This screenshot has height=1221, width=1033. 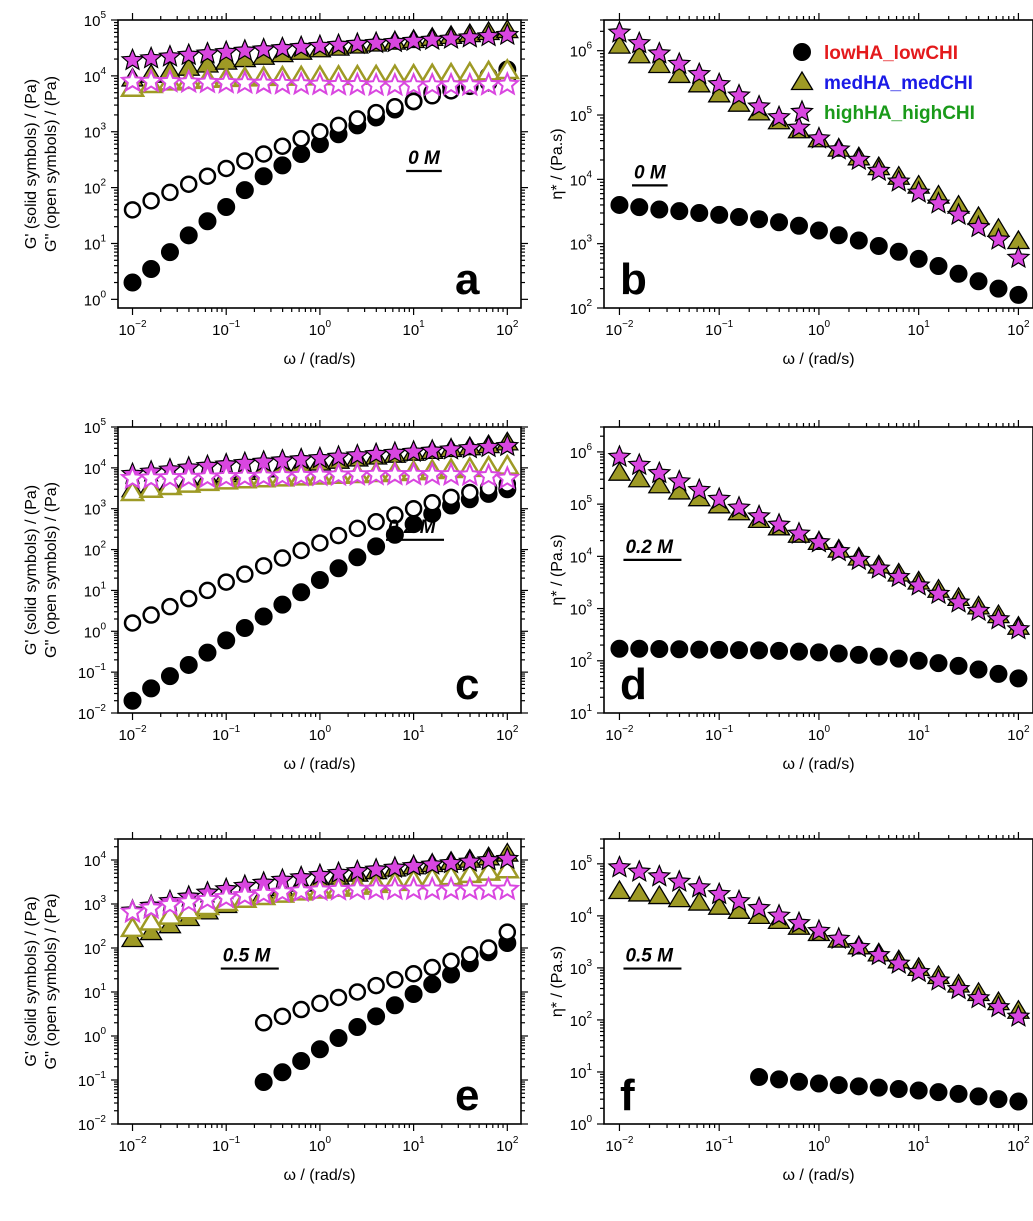 What do you see at coordinates (802, 80) in the screenshot?
I see `legend-triangle-icon` at bounding box center [802, 80].